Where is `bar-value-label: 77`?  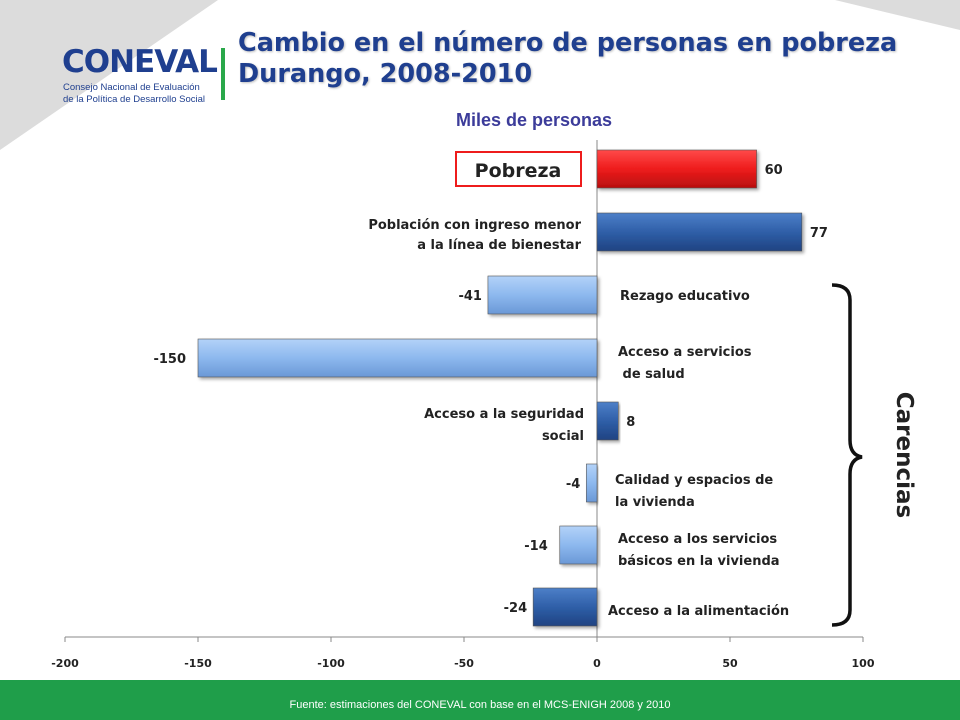
bar-value-label: 77 is located at coordinates (819, 233).